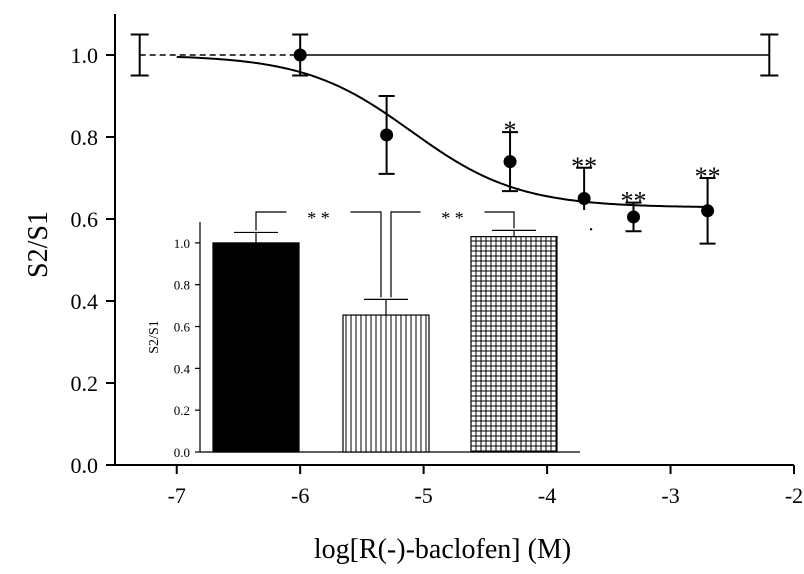 This screenshot has height=574, width=804. What do you see at coordinates (85, 219) in the screenshot?
I see `y-tick-label: 0.6` at bounding box center [85, 219].